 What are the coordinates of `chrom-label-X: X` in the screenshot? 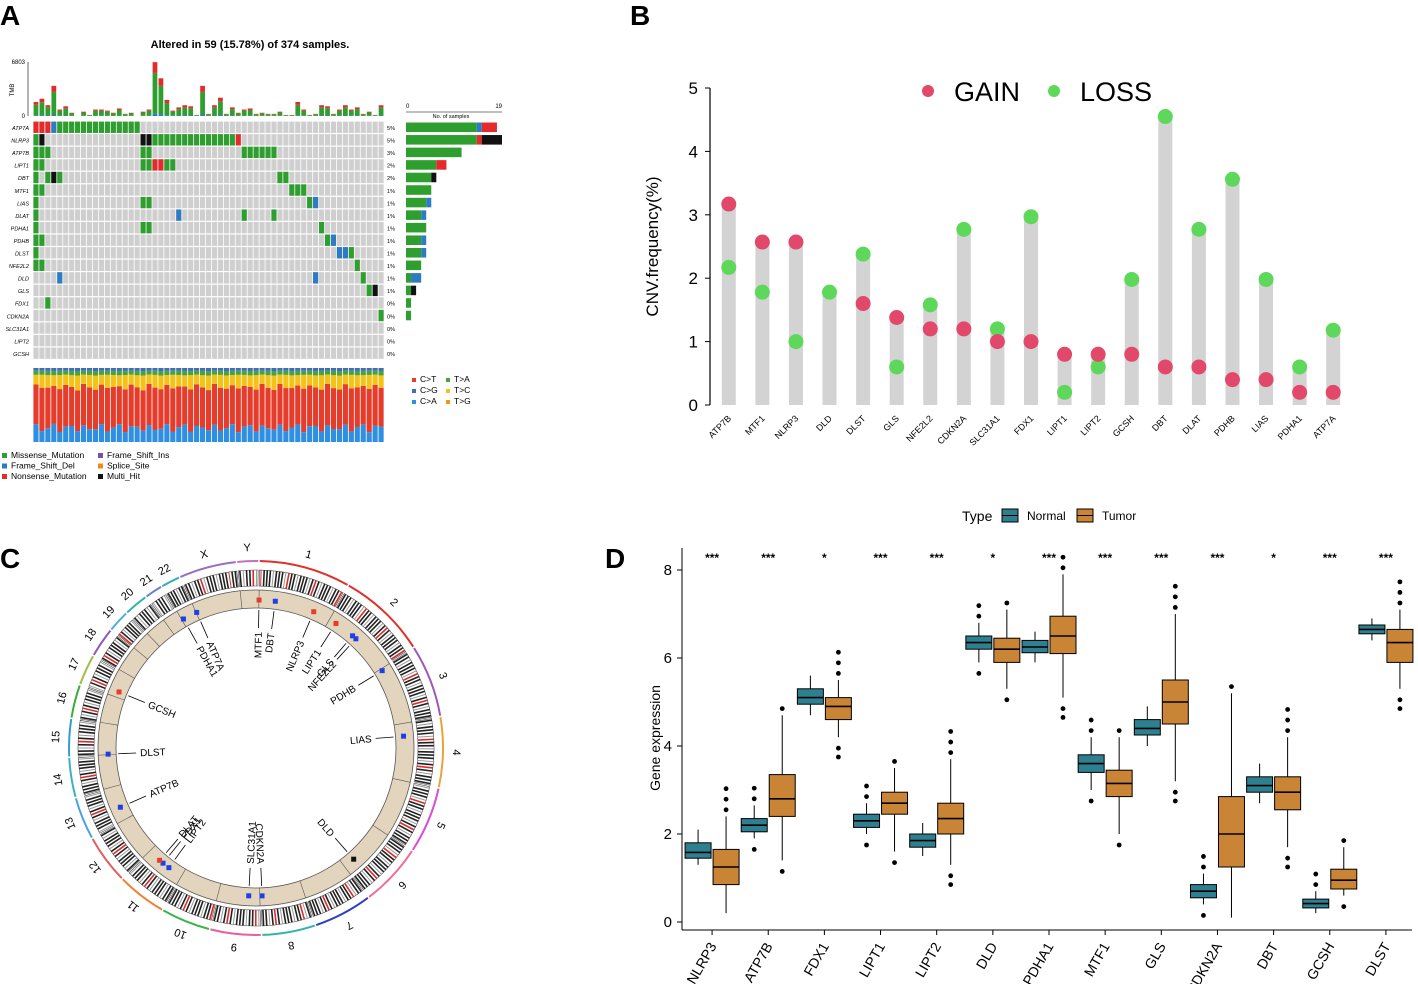 It's located at (204, 555).